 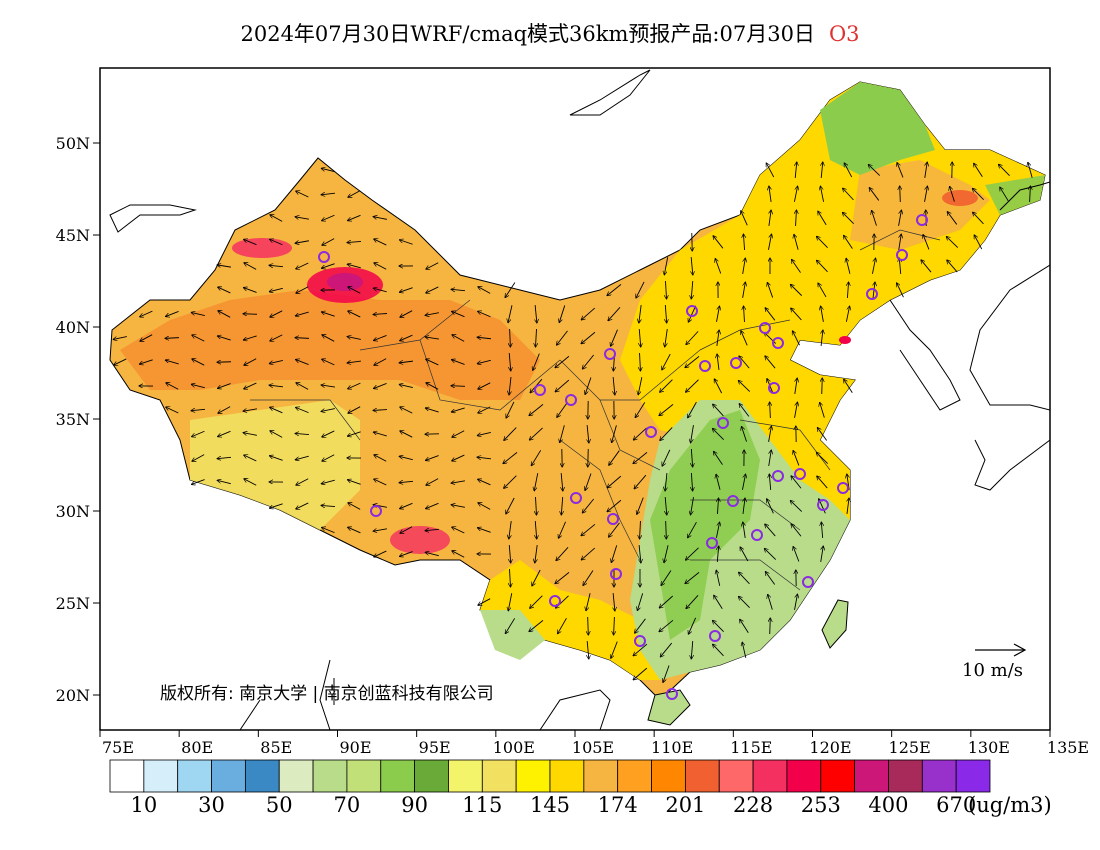 I want to click on lon-tick-label: 115E, so click(x=751, y=747).